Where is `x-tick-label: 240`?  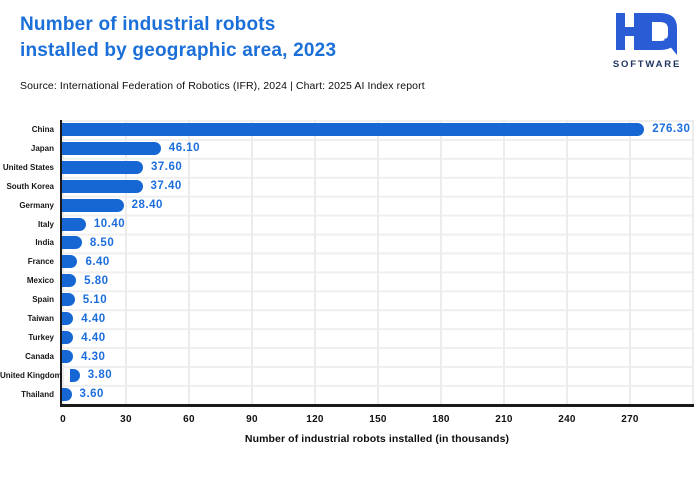 x-tick-label: 240 is located at coordinates (567, 419).